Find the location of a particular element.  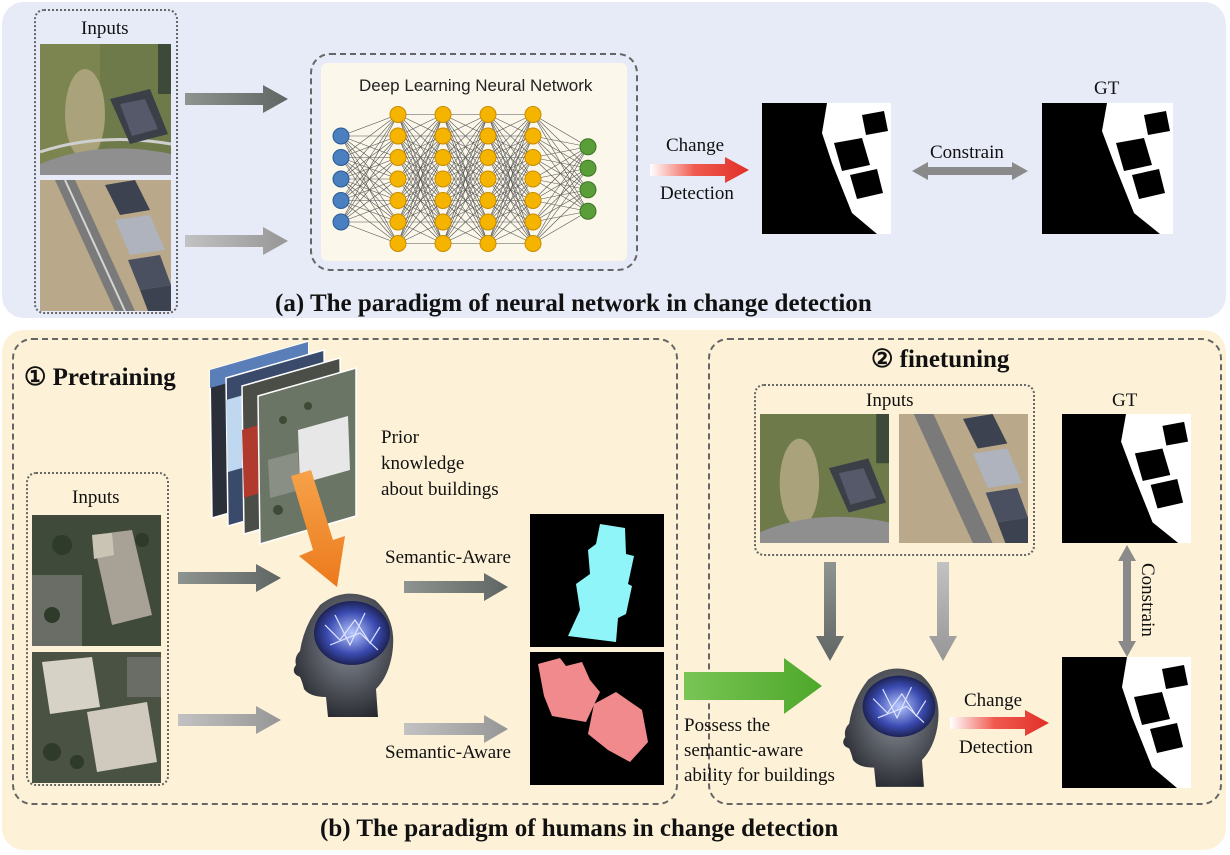

inputs-label-pretraining: Inputs is located at coordinates (96, 497).